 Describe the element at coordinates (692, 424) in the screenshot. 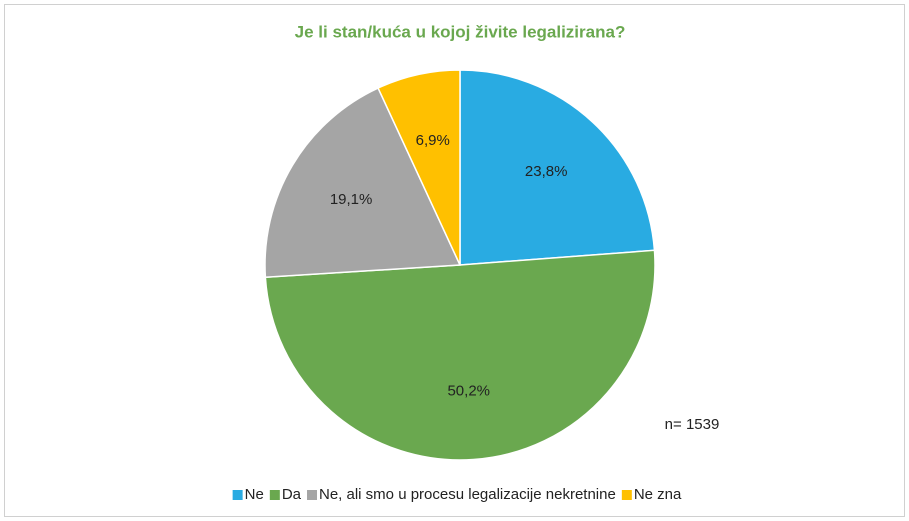

I see `annotation: n= 1539` at that location.